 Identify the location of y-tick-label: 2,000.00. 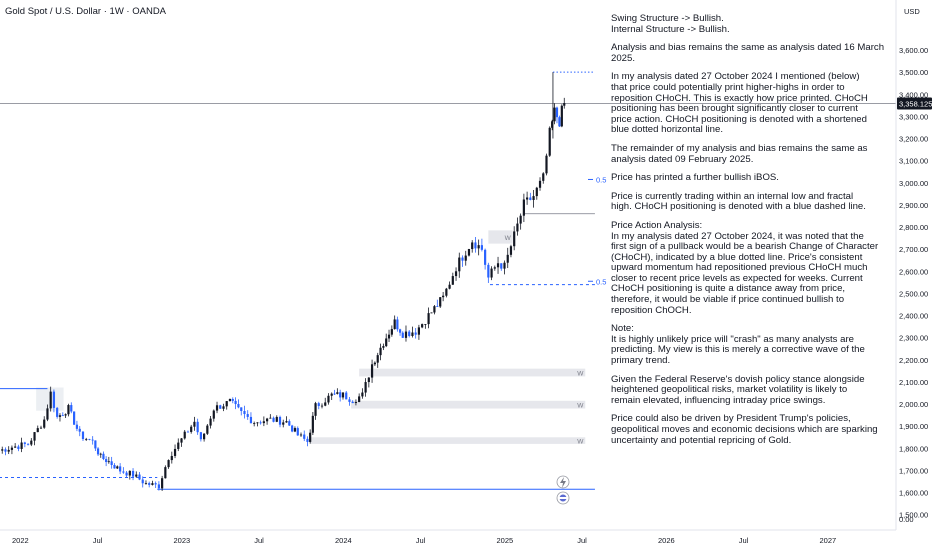
(913, 404).